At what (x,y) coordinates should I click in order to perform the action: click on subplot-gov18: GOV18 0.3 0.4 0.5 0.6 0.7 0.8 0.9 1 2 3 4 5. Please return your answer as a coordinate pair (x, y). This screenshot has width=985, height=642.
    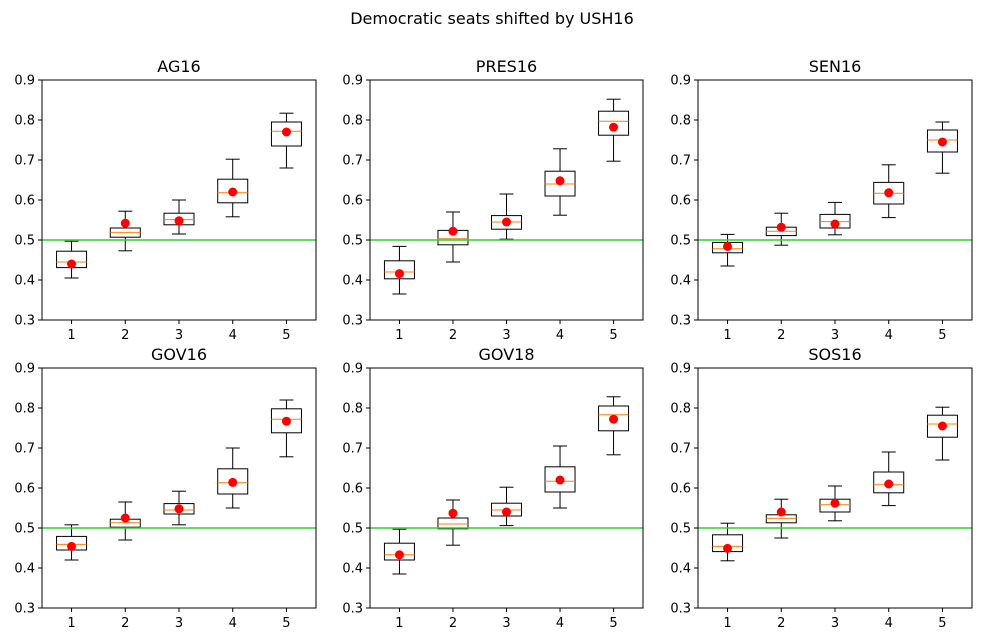
    Looking at the image, I should click on (493, 488).